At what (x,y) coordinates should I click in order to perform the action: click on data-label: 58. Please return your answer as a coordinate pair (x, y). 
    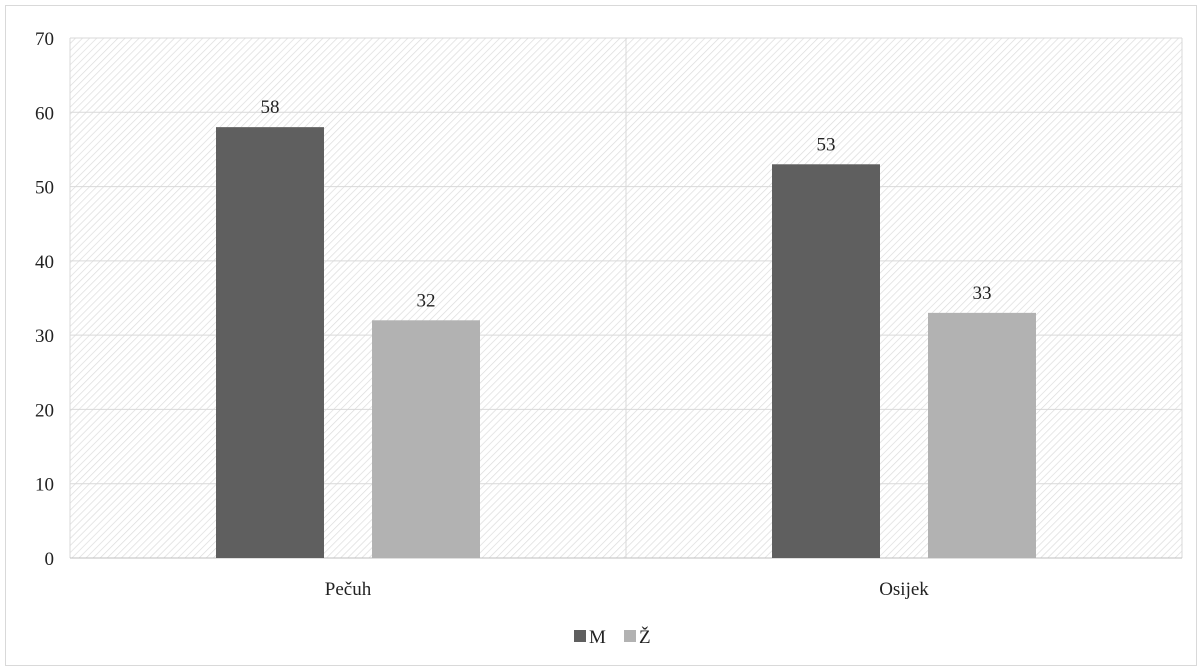
    Looking at the image, I should click on (270, 107).